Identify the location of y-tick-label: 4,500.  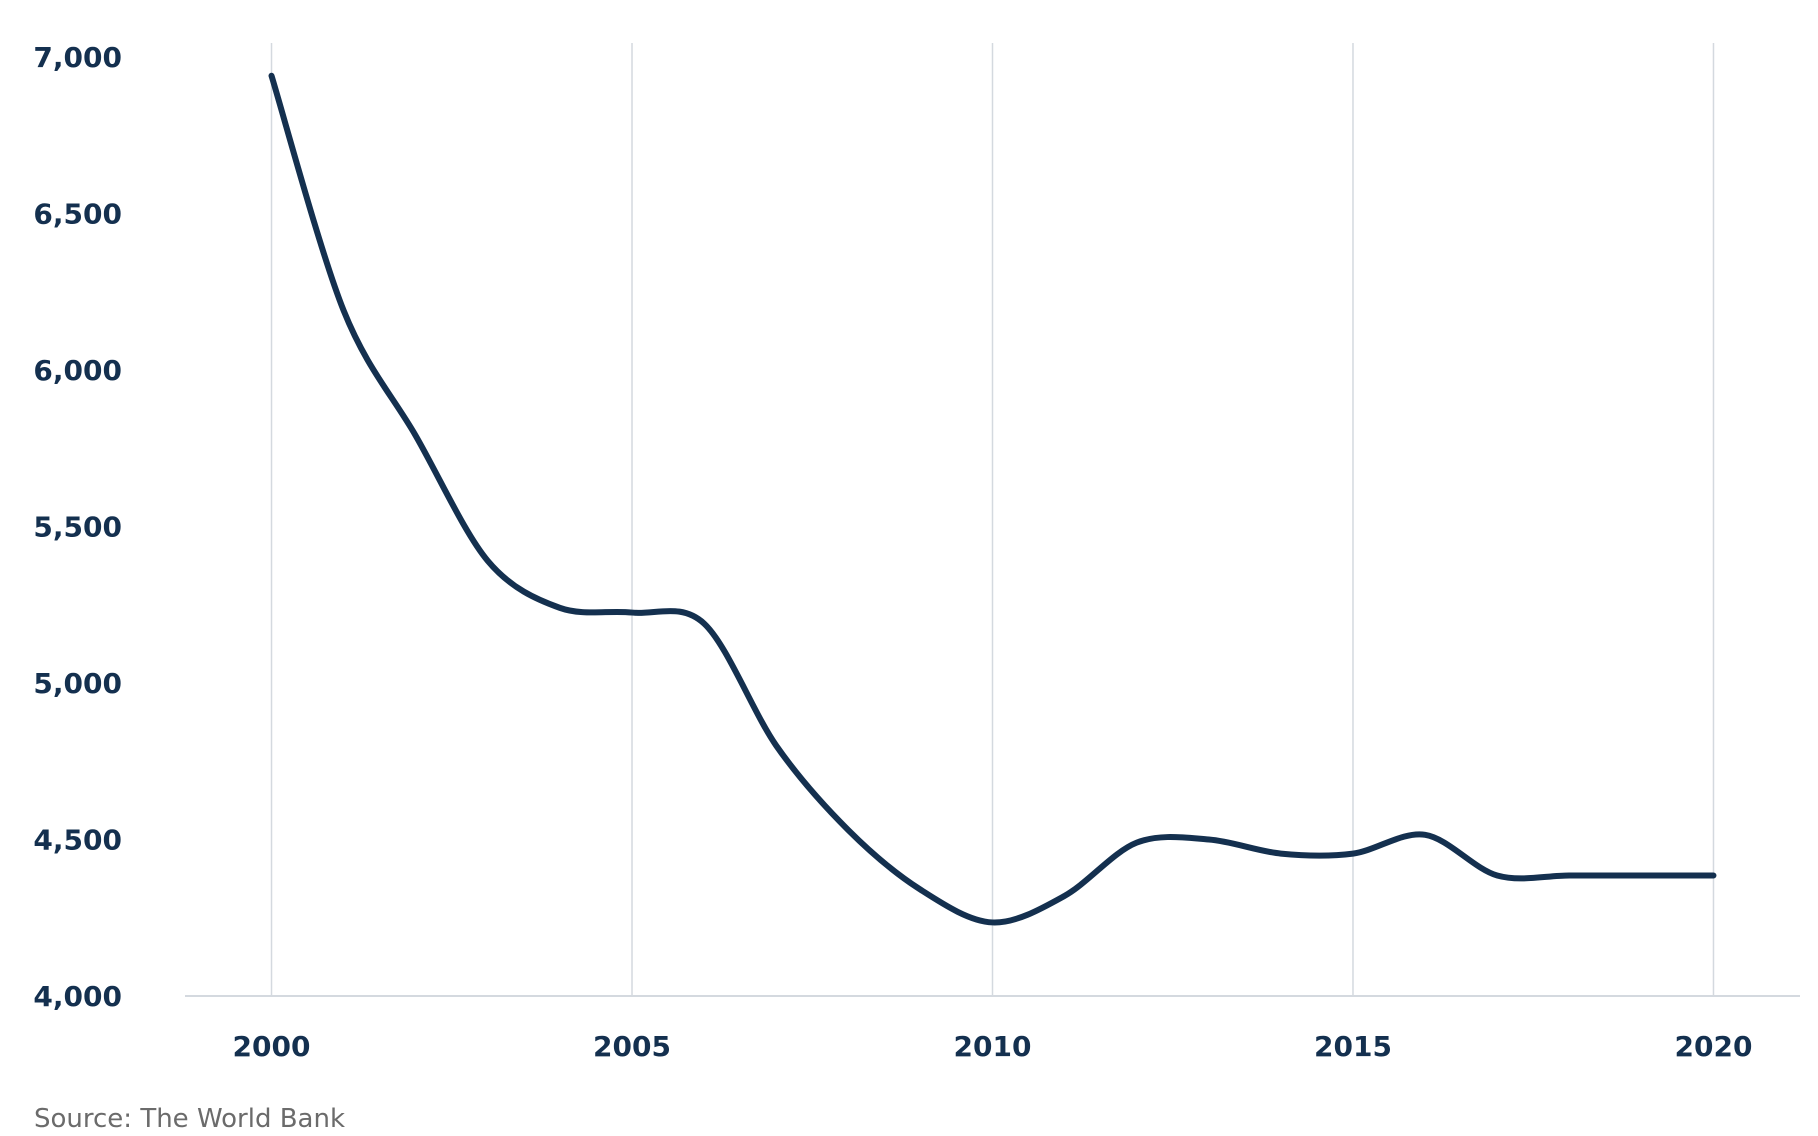
(77, 840).